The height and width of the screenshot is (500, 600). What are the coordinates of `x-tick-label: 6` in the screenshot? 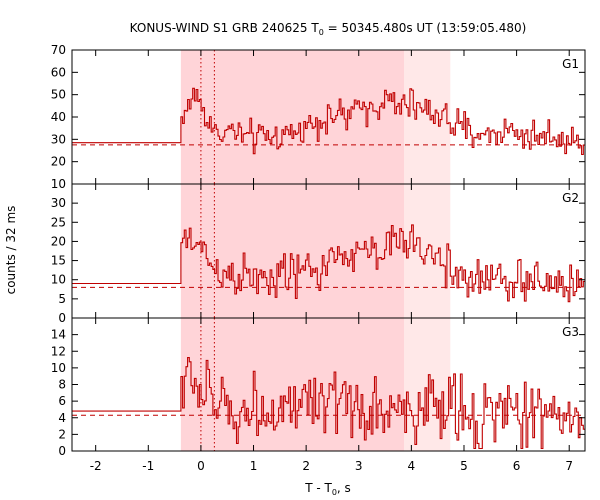 It's located at (517, 466).